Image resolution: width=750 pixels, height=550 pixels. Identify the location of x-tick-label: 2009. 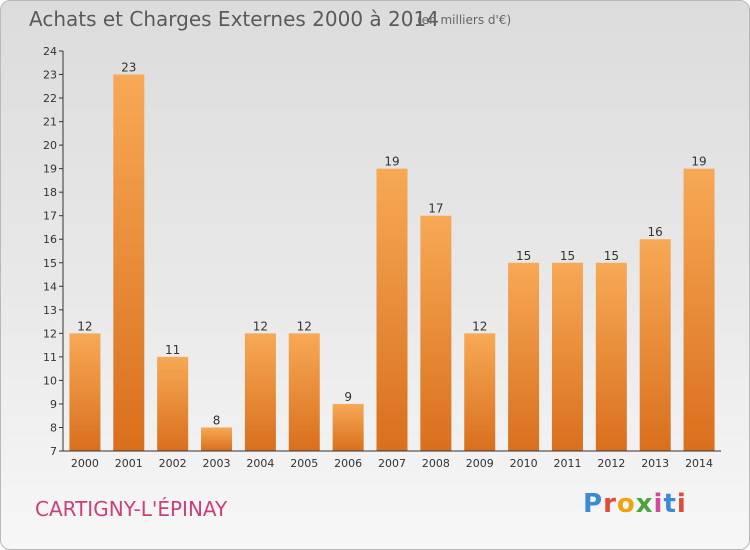
(480, 463).